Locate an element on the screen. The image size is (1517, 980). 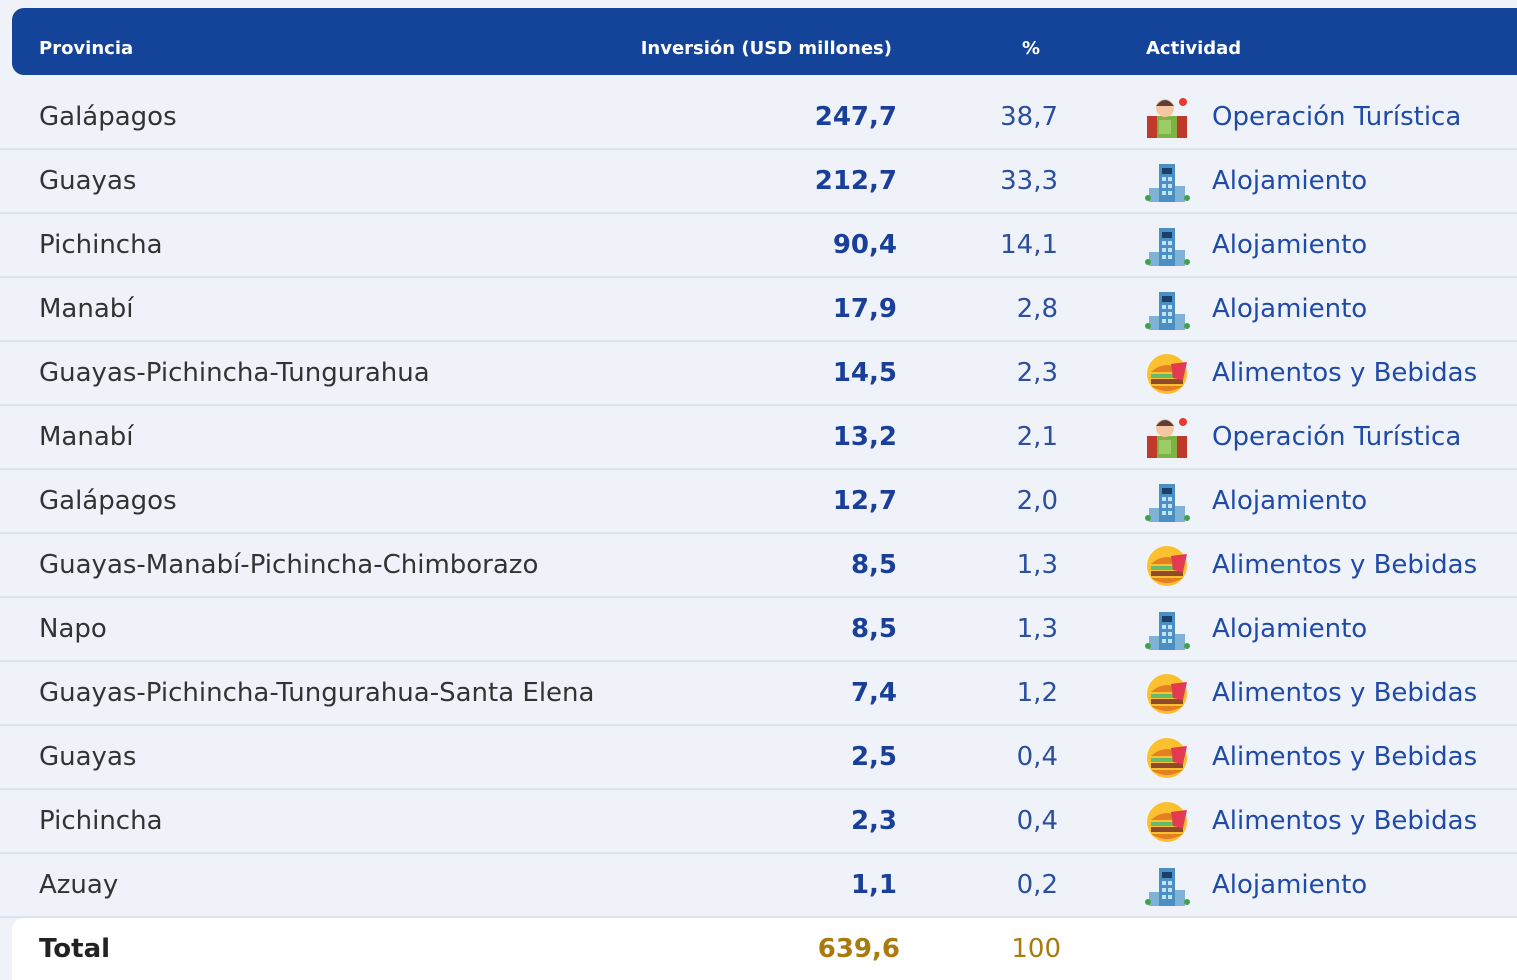
percent: 33,3 is located at coordinates (1029, 181).